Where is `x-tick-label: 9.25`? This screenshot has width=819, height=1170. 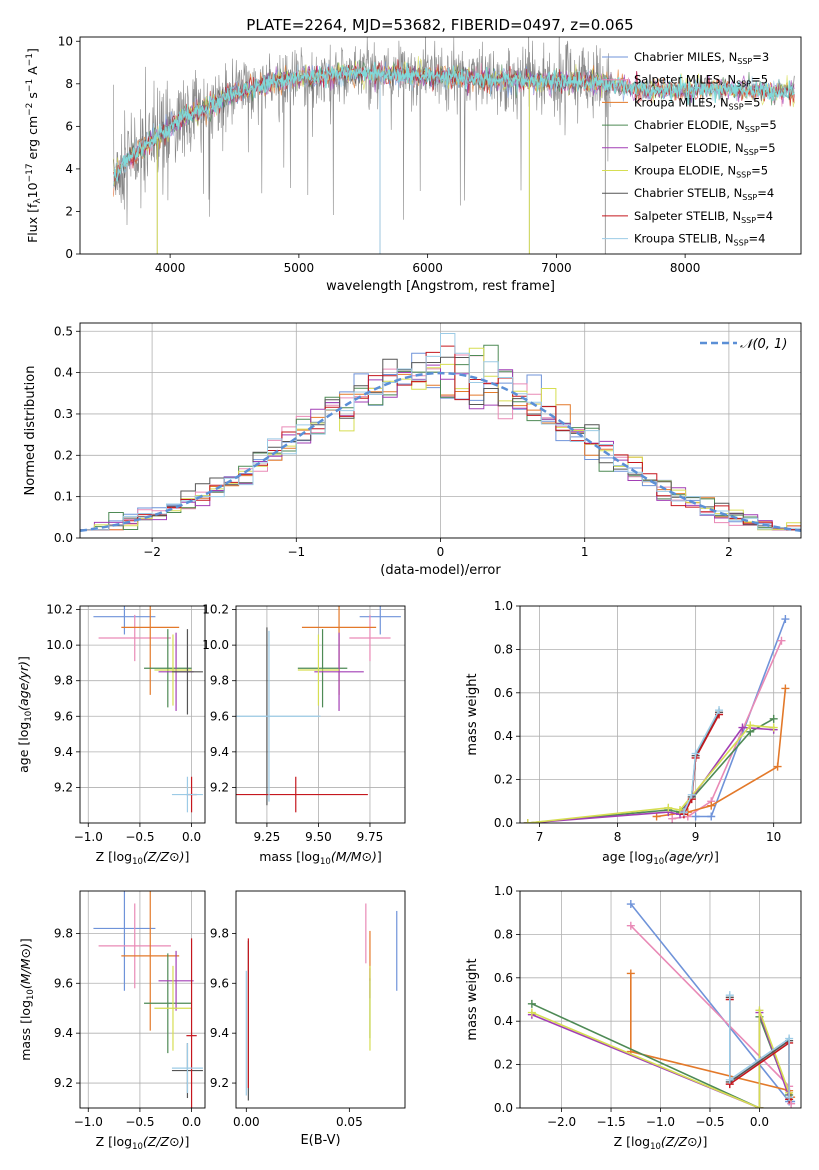
x-tick-label: 9.25 is located at coordinates (267, 837).